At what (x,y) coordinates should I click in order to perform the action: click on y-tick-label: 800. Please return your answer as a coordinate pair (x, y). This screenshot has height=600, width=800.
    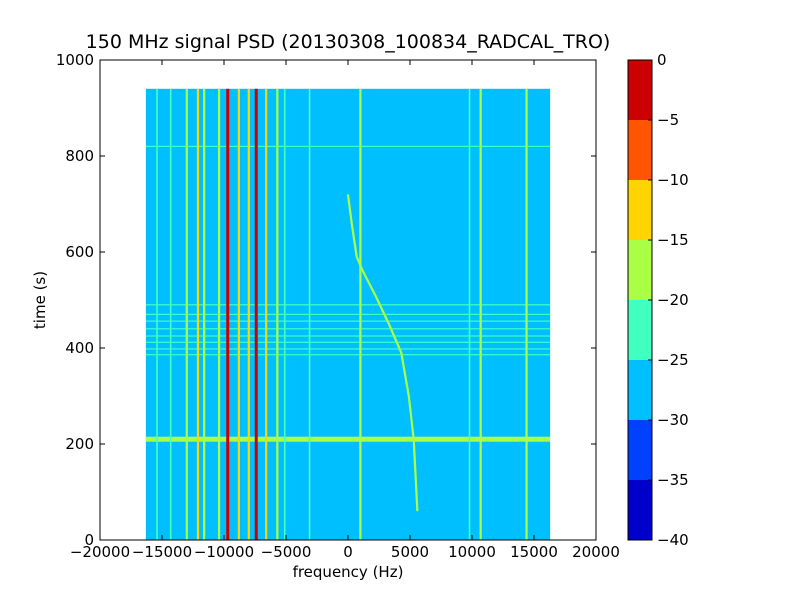
    Looking at the image, I should click on (79, 156).